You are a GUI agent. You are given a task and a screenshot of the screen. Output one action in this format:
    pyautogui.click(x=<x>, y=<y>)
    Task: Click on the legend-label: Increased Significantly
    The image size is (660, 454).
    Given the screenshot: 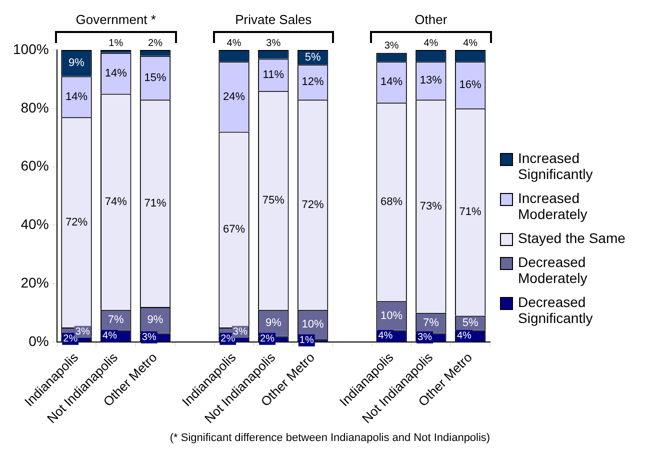 What is the action you would take?
    pyautogui.click(x=556, y=166)
    